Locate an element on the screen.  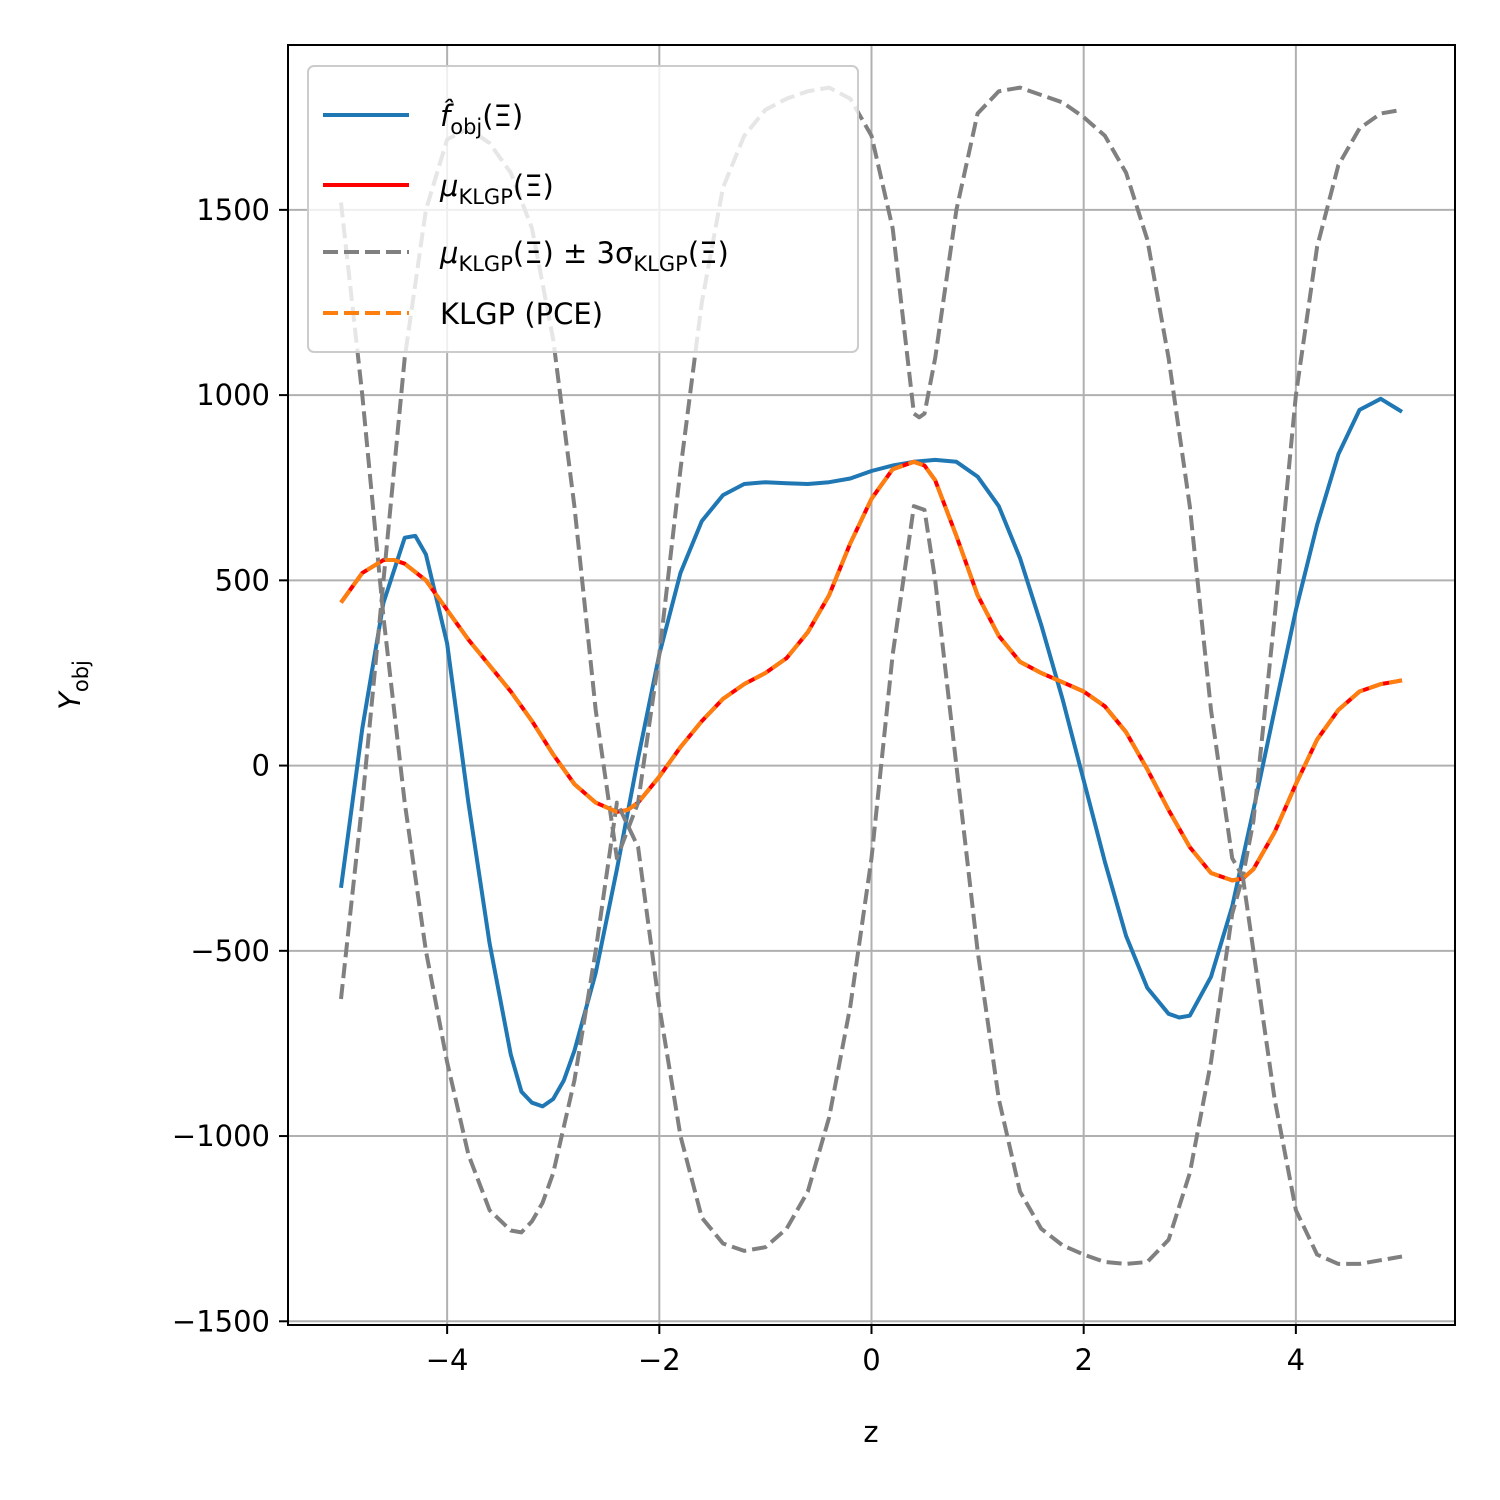
legend-label-mu-klgp: μKLGP(Ξ) is located at coordinates (496, 189).